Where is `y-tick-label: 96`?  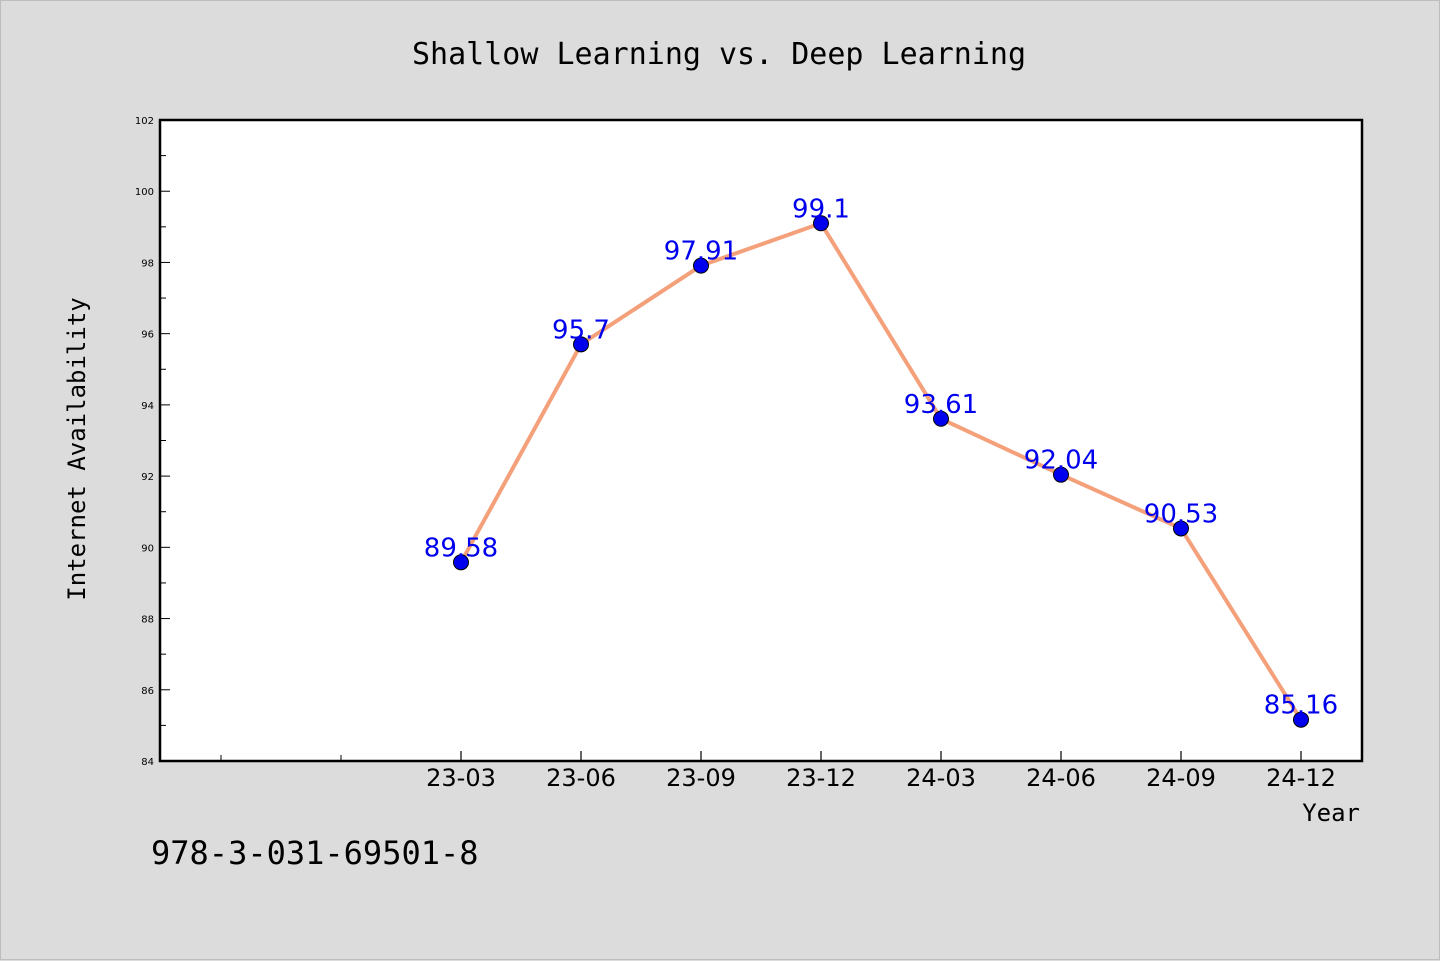 y-tick-label: 96 is located at coordinates (147, 335).